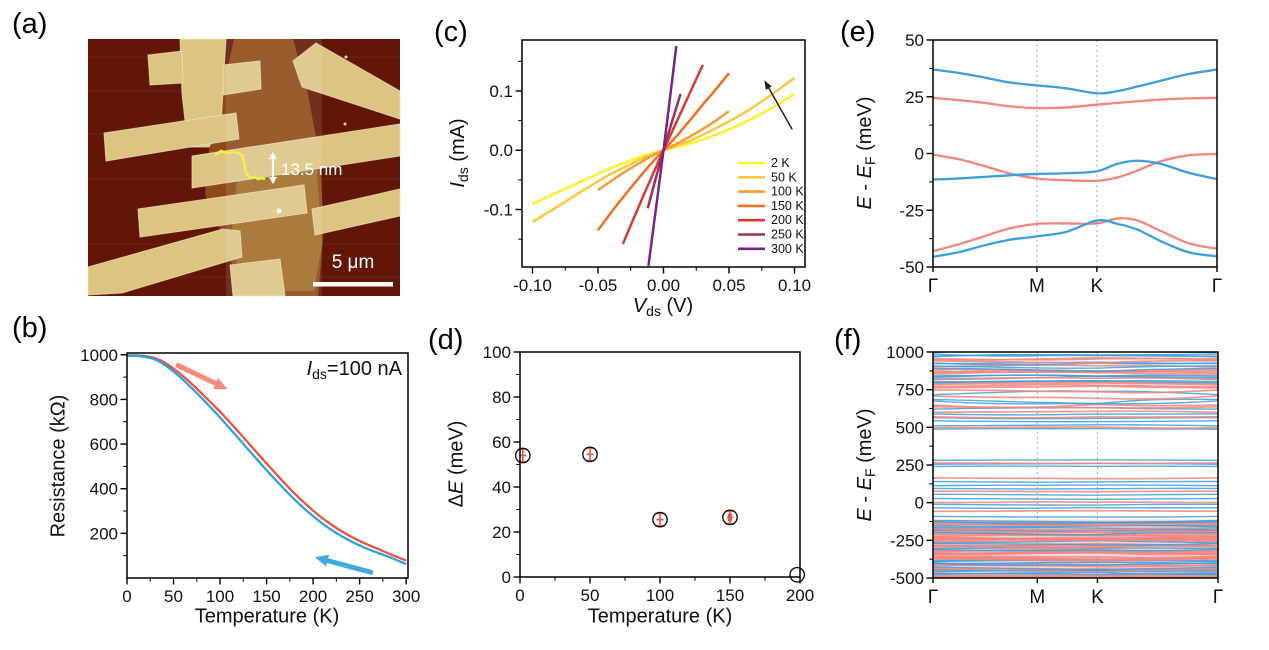  I want to click on temperature-trend-arrow, so click(778, 105).